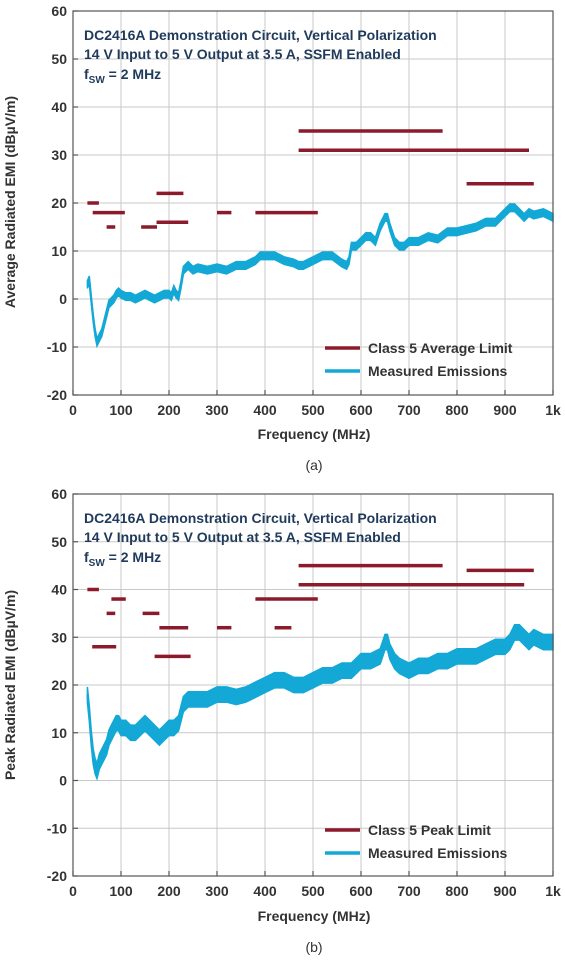 The height and width of the screenshot is (960, 565). What do you see at coordinates (440, 348) in the screenshot?
I see `legend-label-limit: Class 5 Average Limit` at bounding box center [440, 348].